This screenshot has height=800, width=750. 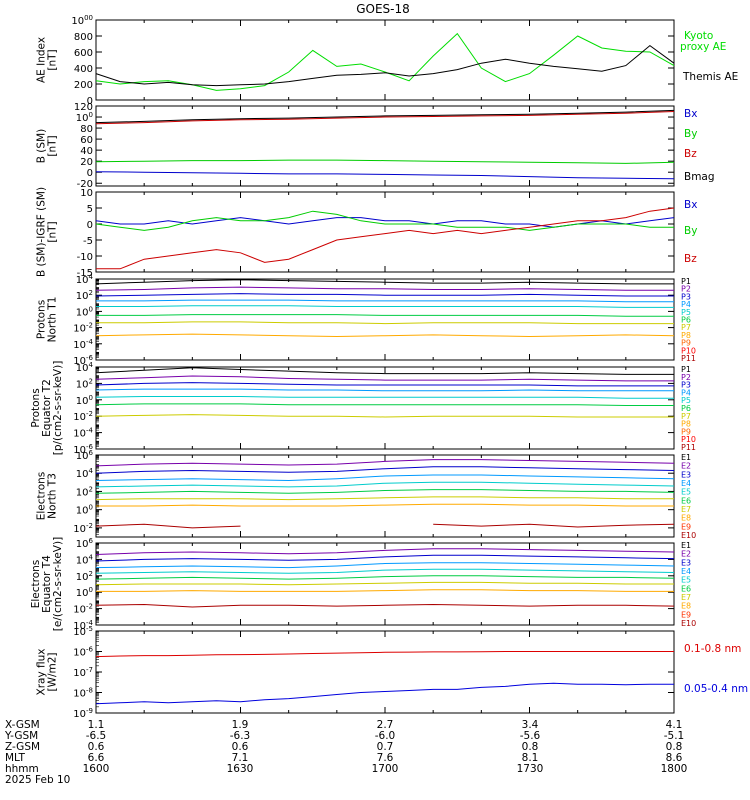 What do you see at coordinates (385, 335) in the screenshot?
I see `series-line-p8` at bounding box center [385, 335].